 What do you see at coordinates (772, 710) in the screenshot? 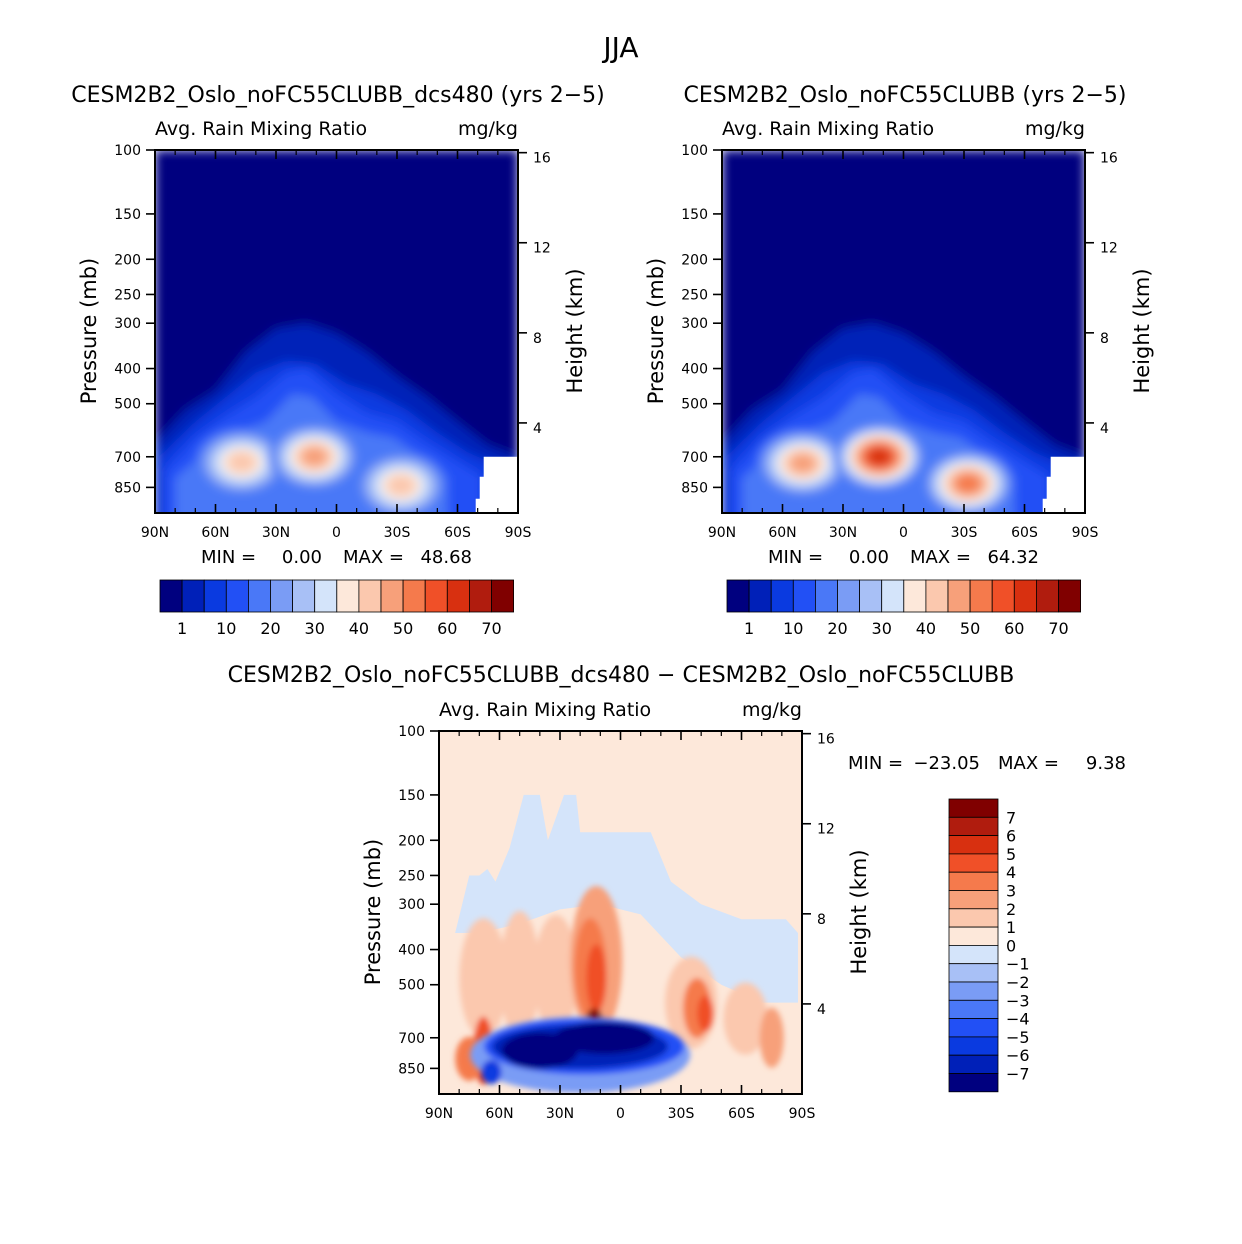
I see `panel3-units: mg/kg` at bounding box center [772, 710].